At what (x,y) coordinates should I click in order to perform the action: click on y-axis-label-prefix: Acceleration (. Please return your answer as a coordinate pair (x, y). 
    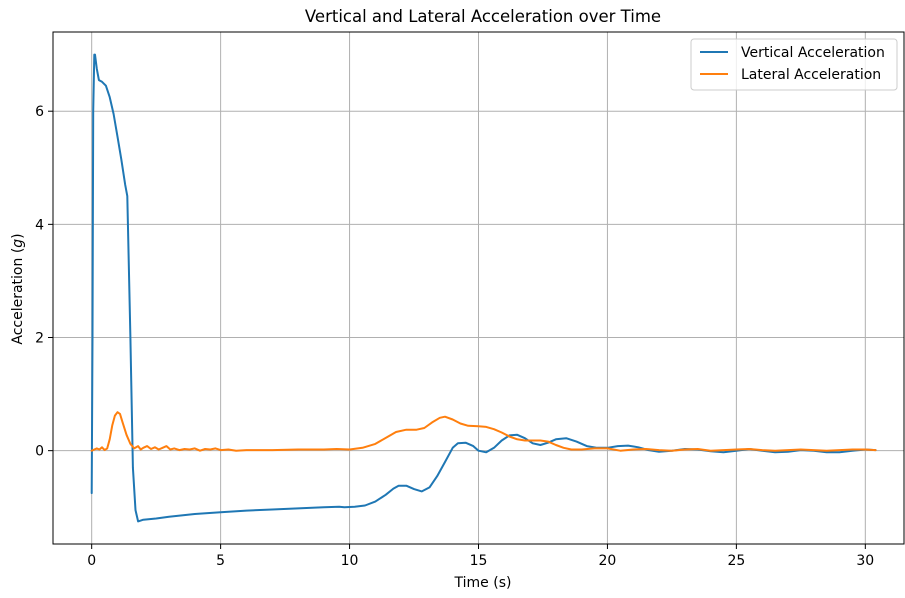
    Looking at the image, I should click on (18, 296).